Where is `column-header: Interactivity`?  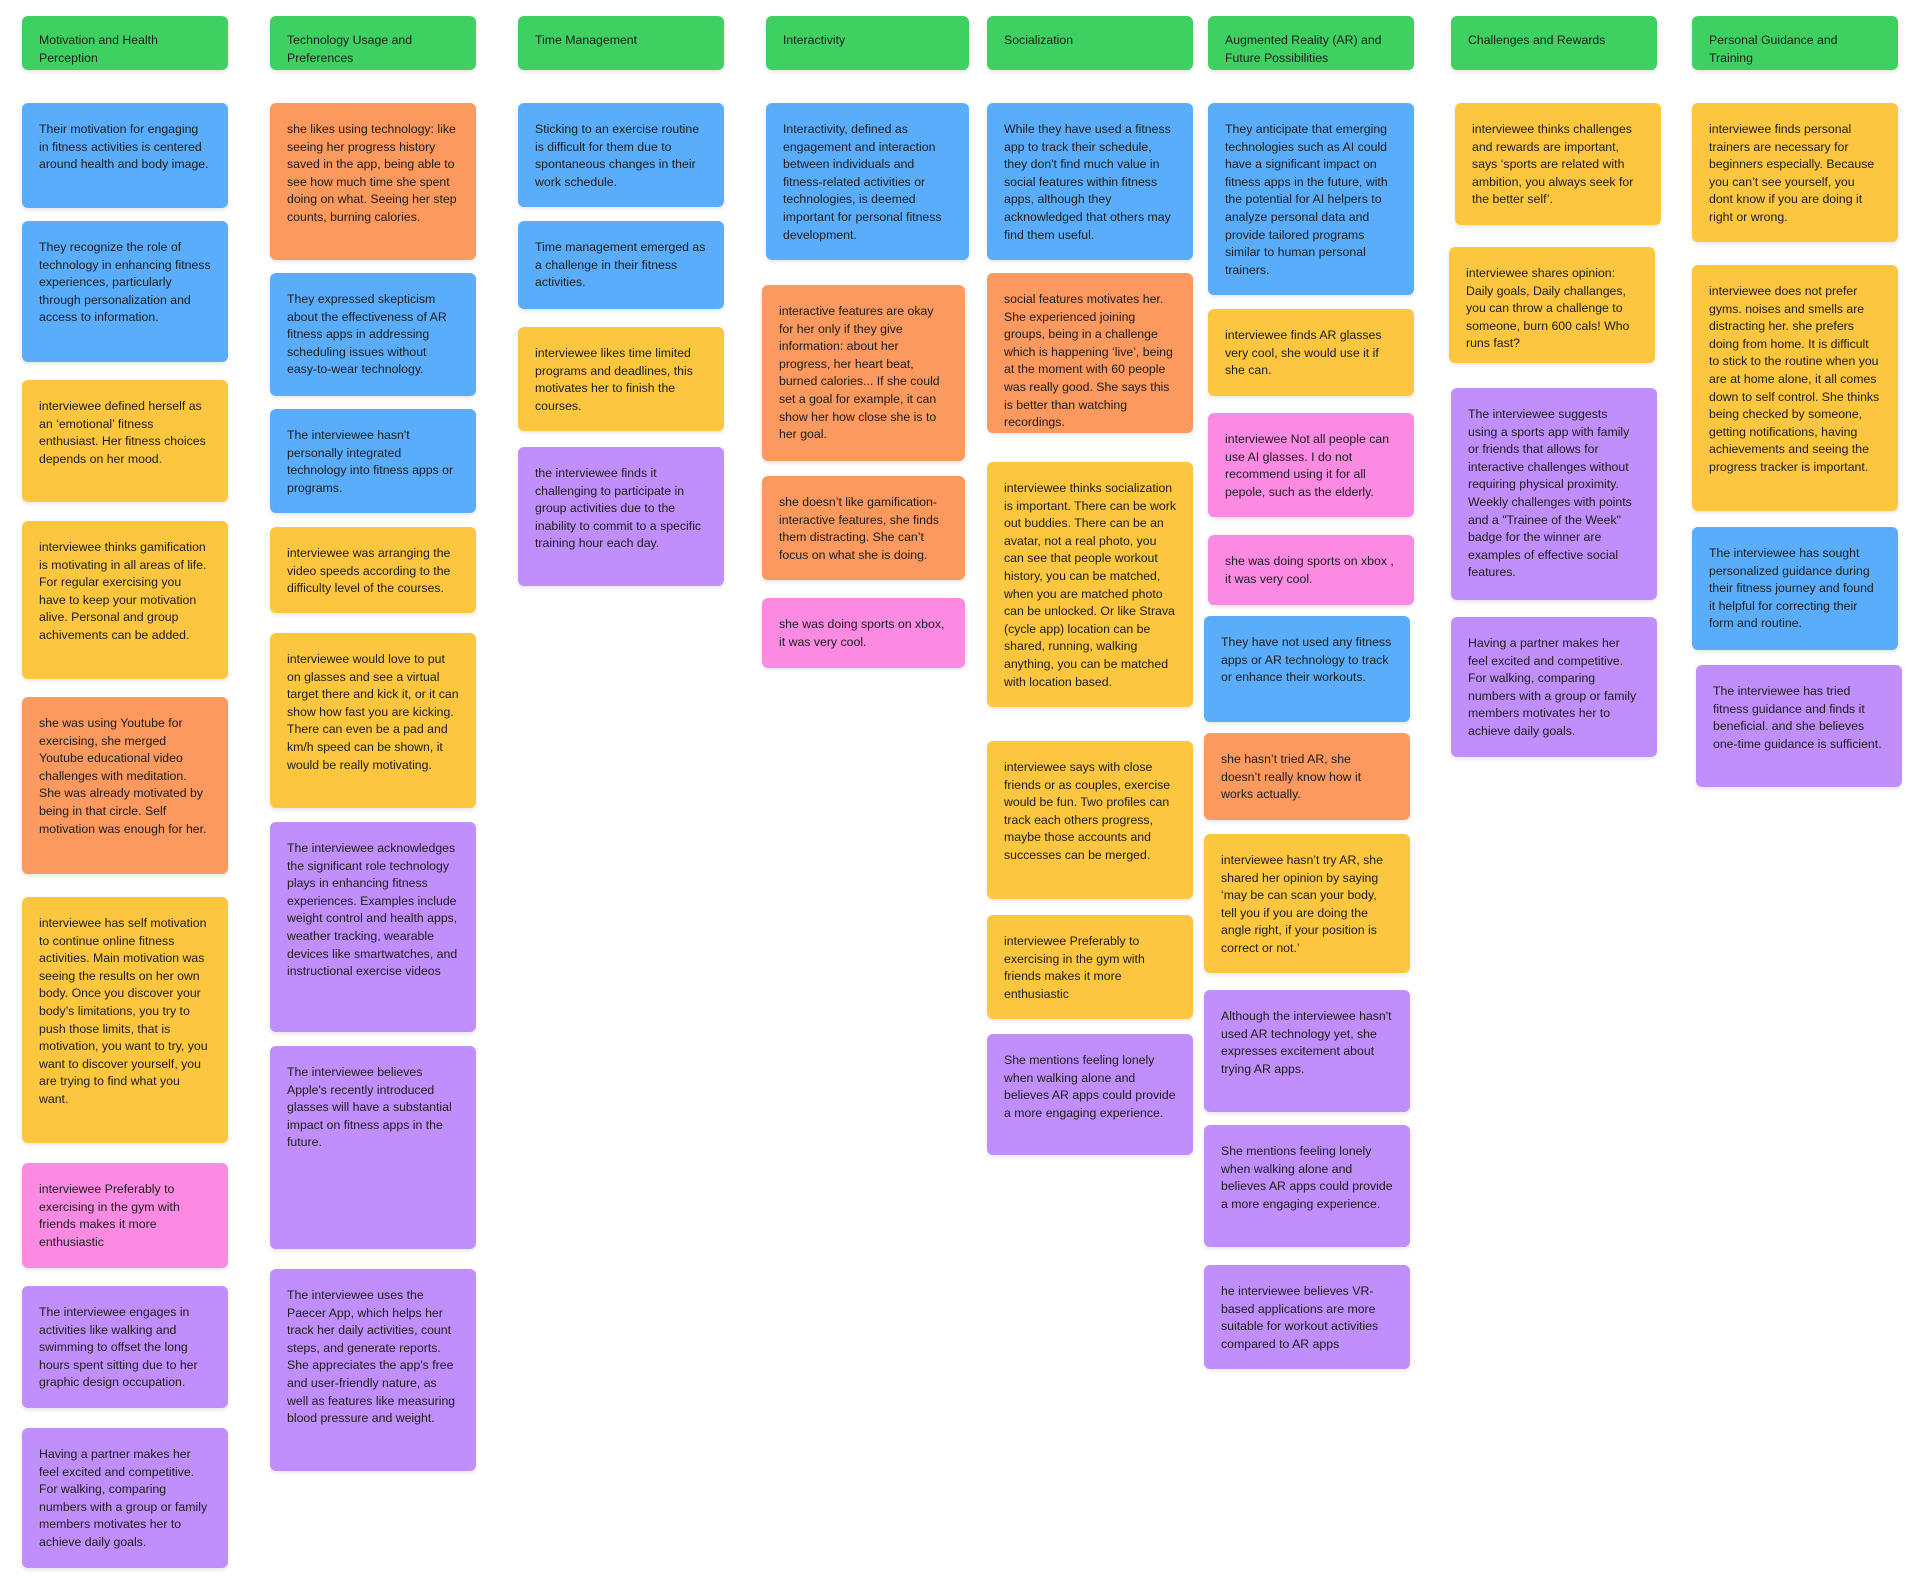
column-header: Interactivity is located at coordinates (867, 43).